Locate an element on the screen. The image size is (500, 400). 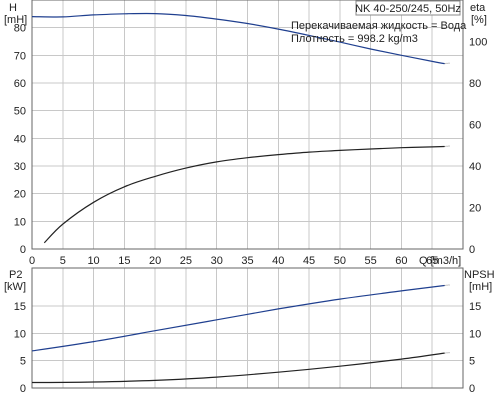
top-left-axis-unit: [mH] is located at coordinates (15, 20).